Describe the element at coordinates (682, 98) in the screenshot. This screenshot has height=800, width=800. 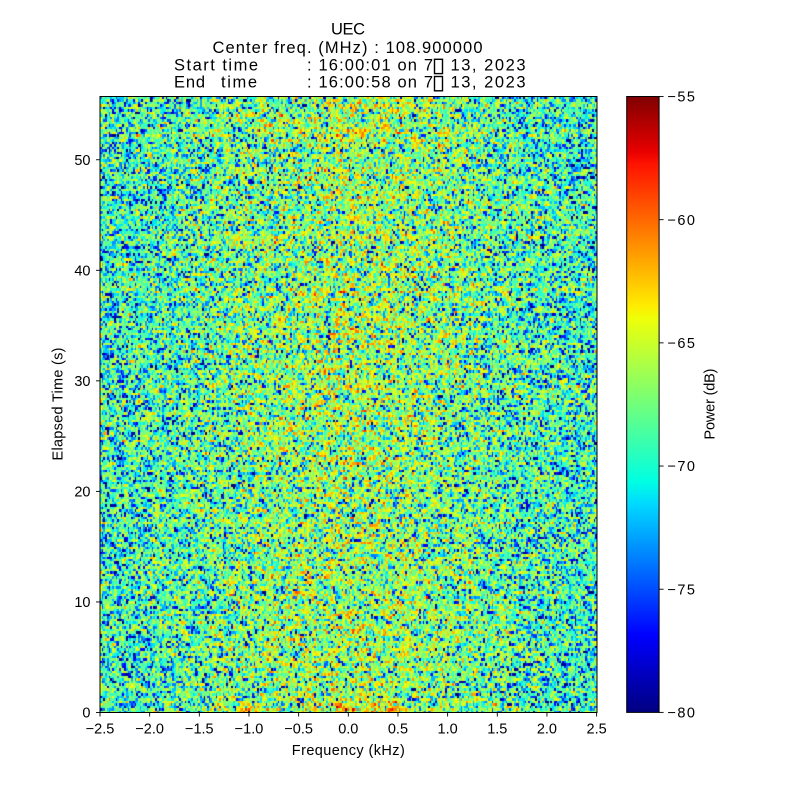
I see `svg-text: −55` at that location.